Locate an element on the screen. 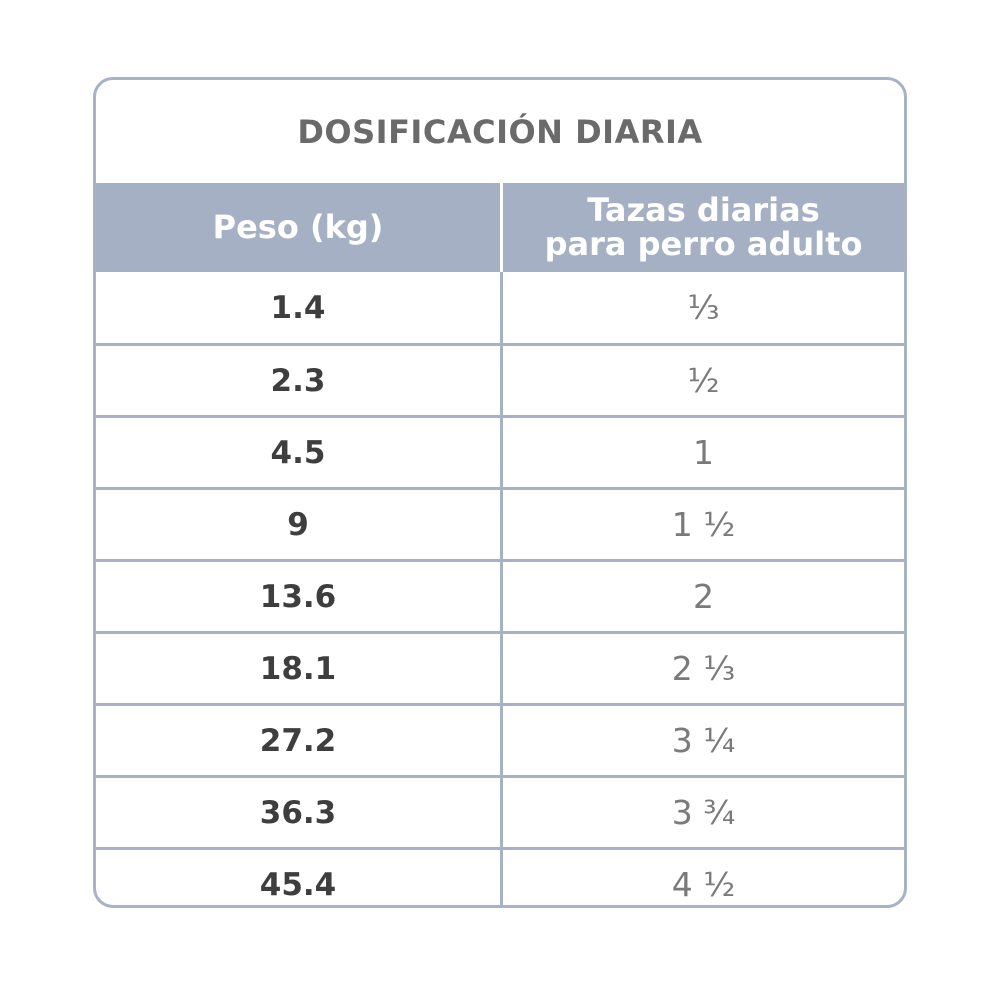 The width and height of the screenshot is (1000, 1000). cups-cell: 1 ½ is located at coordinates (702, 524).